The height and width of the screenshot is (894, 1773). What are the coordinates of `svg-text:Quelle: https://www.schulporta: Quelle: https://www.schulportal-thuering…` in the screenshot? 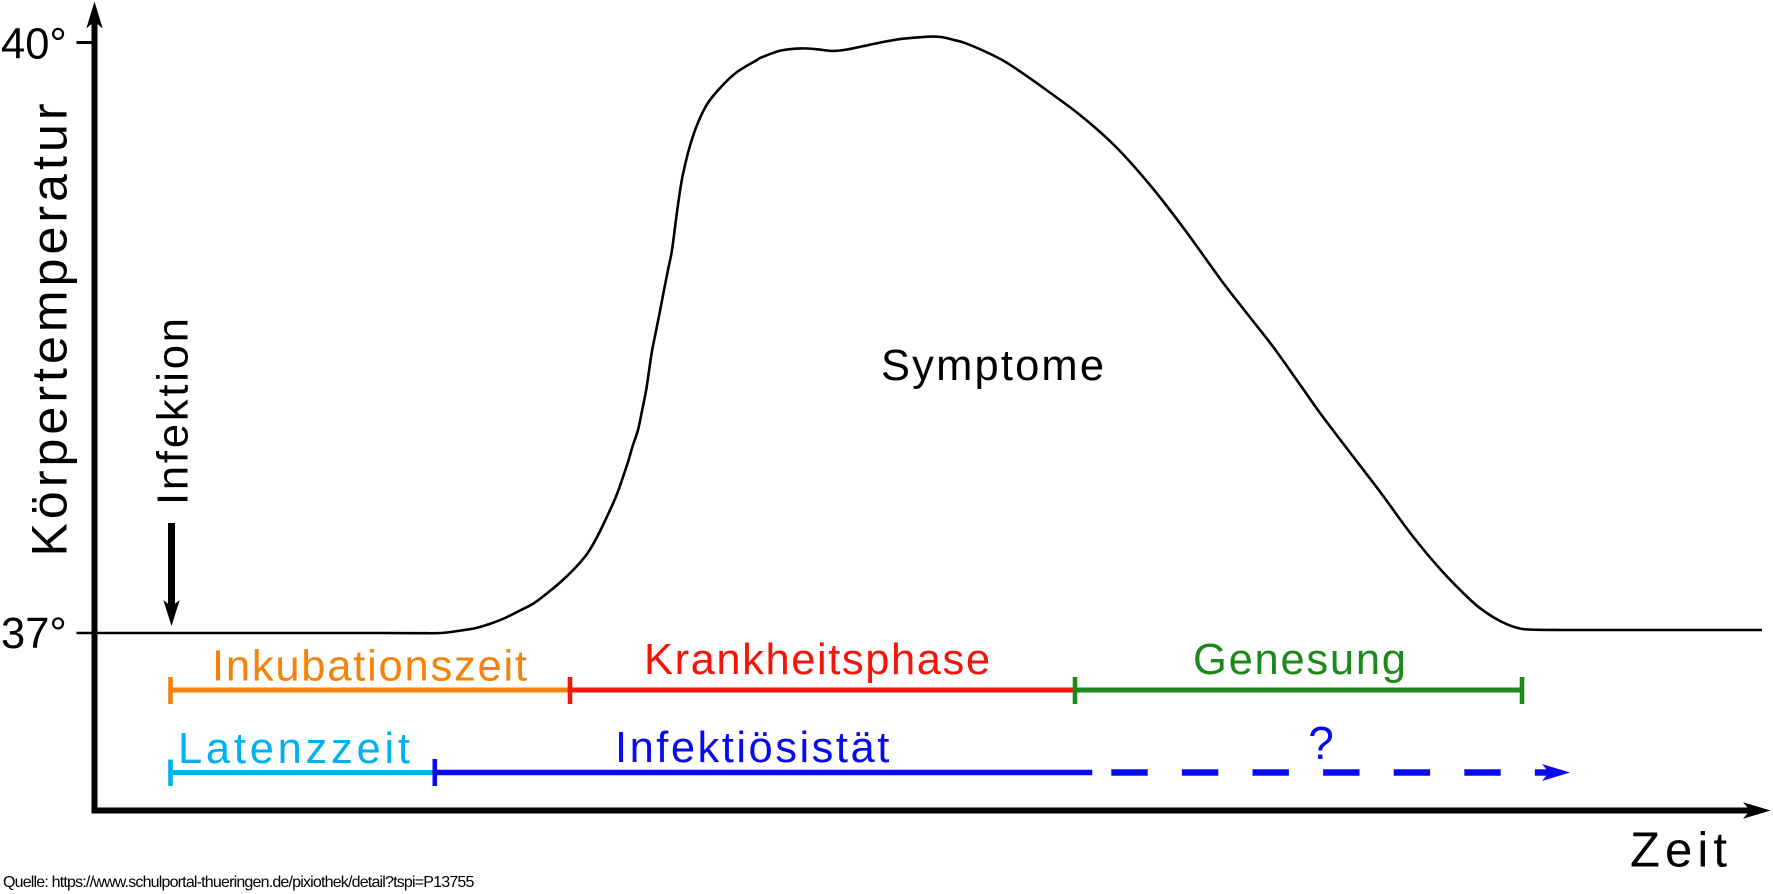 It's located at (239, 882).